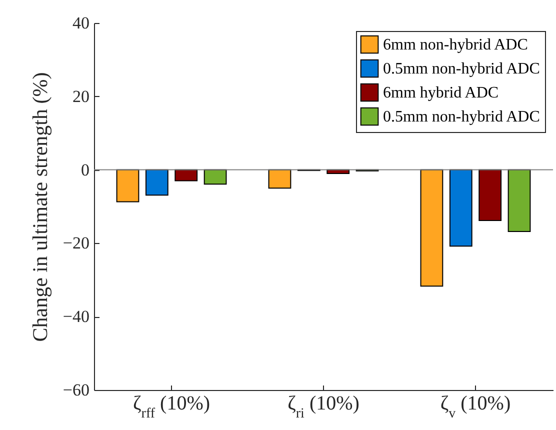 The width and height of the screenshot is (556, 430). I want to click on y-tick-label: −60, so click(76, 390).